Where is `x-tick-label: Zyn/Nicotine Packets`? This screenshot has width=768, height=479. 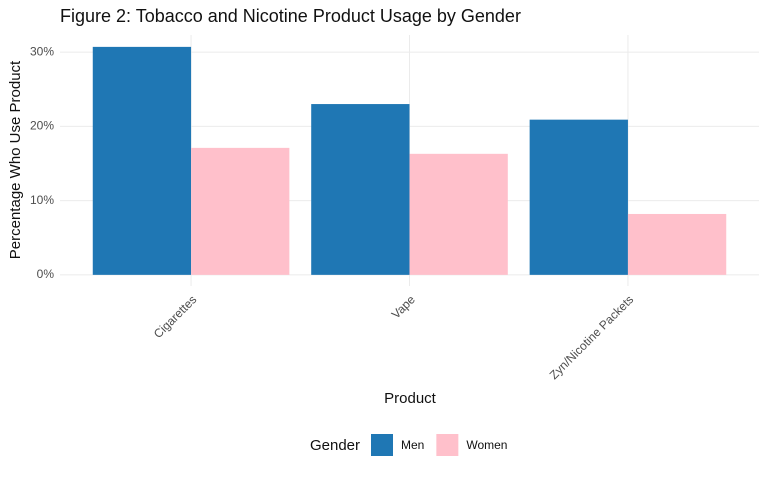 x-tick-label: Zyn/Nicotine Packets is located at coordinates (592, 337).